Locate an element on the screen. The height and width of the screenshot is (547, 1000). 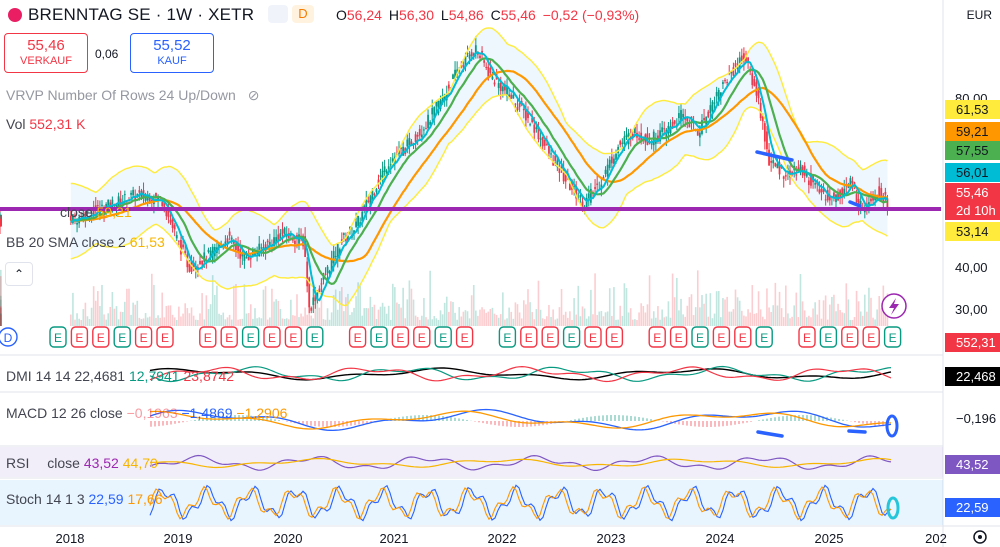
macd-legend: MACD 12 26 close −0,1963 −1,4869 −1,2906 is located at coordinates (146, 413).